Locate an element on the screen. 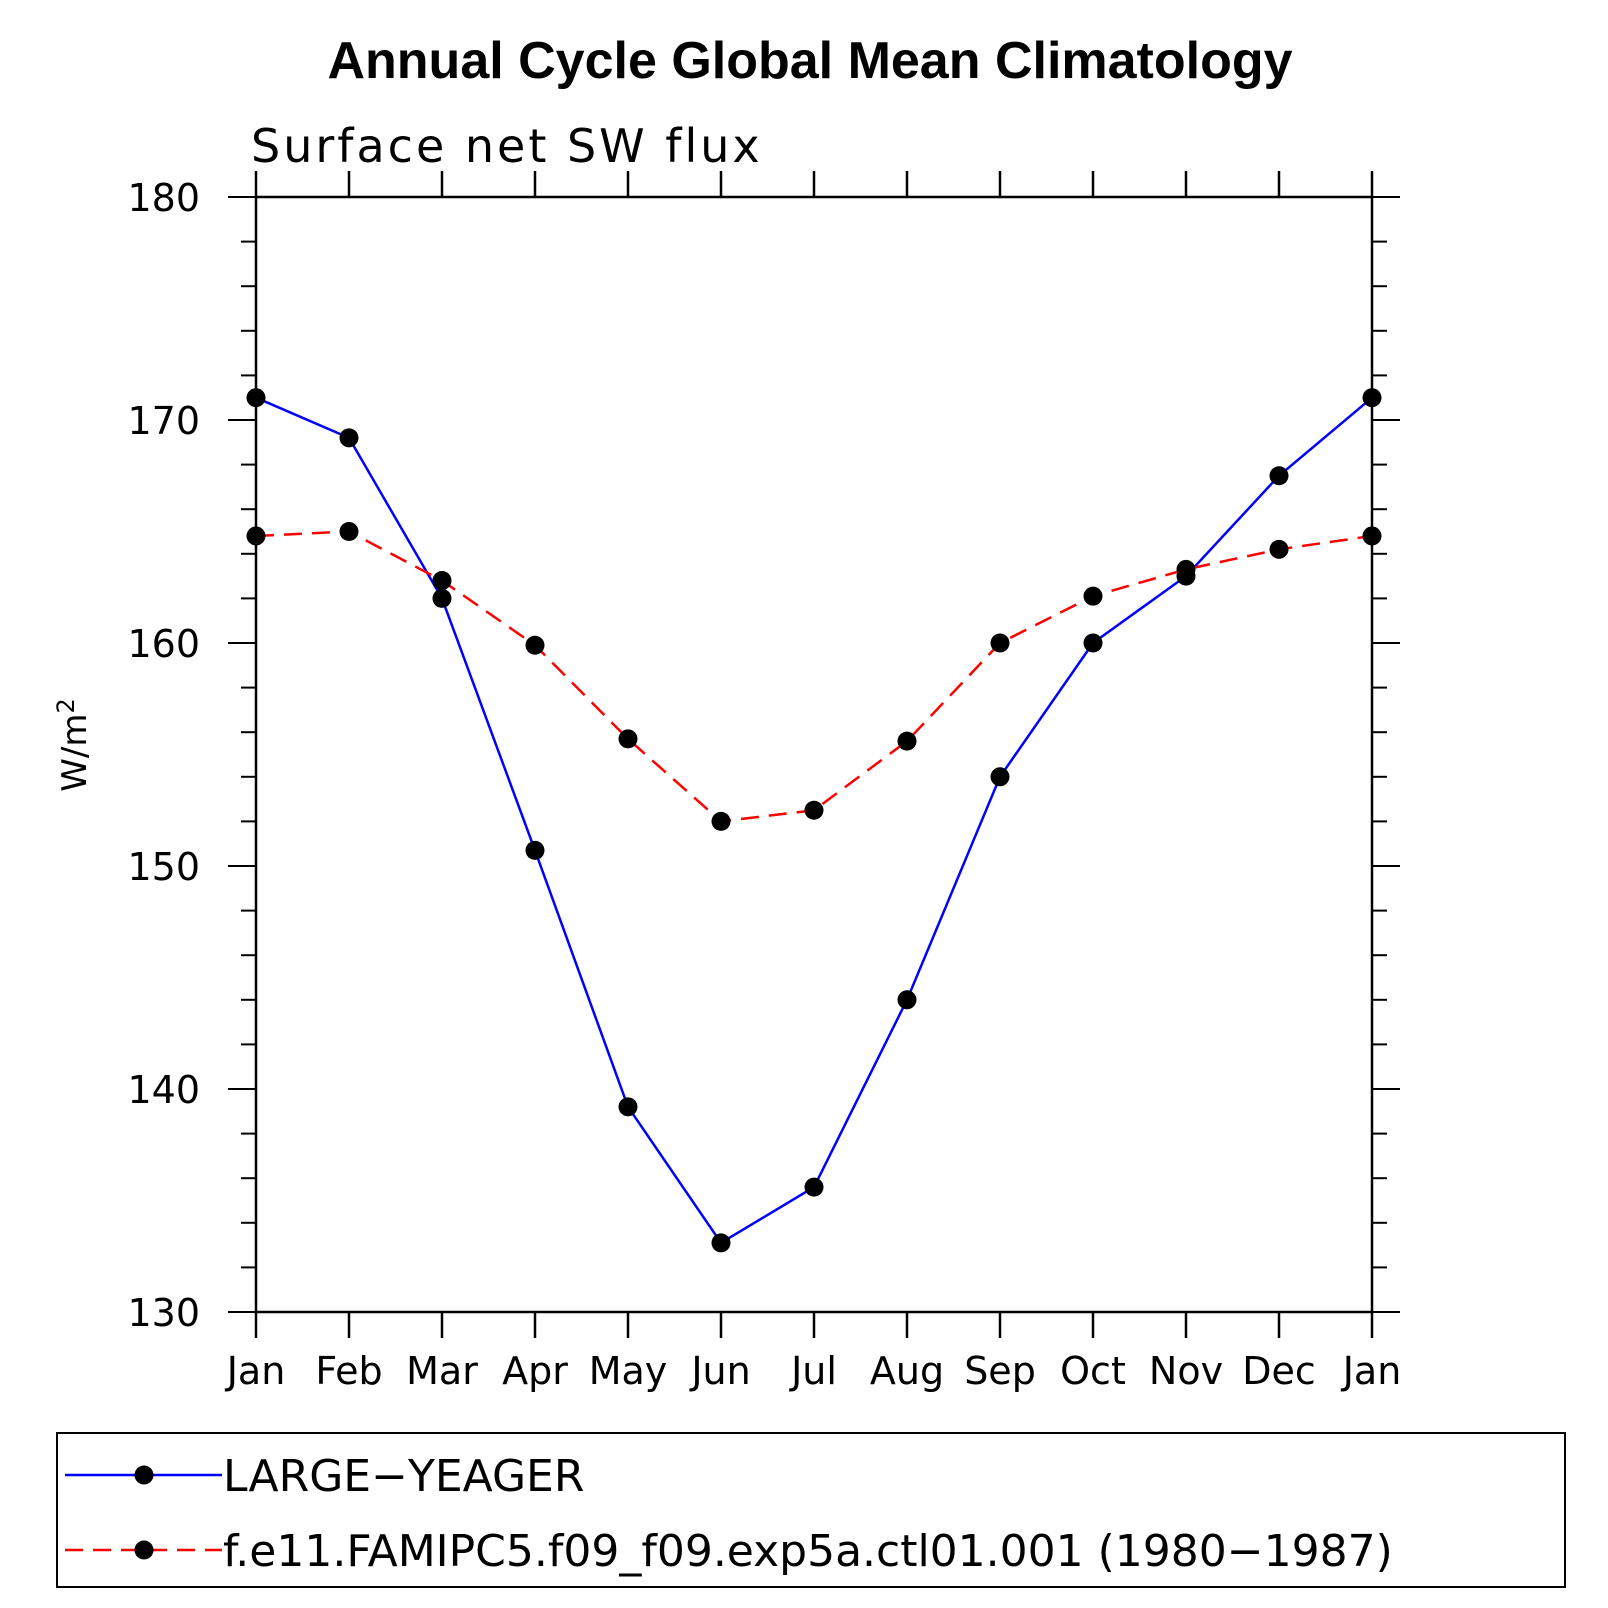  x-tick-label: Feb is located at coordinates (348, 1371).